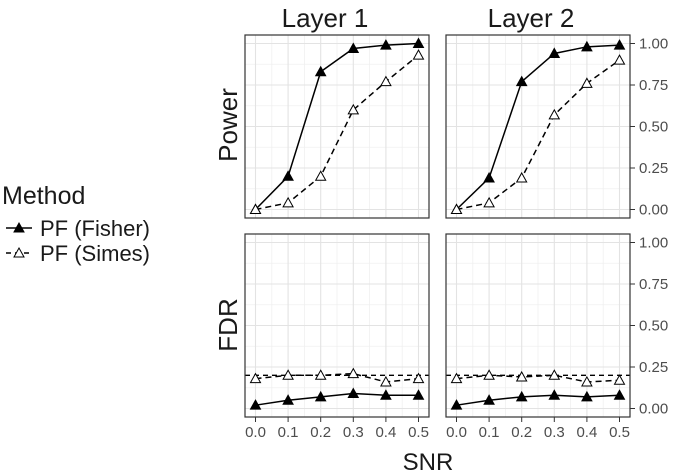  I want to click on panel-layer-2-fdr, so click(538, 325).